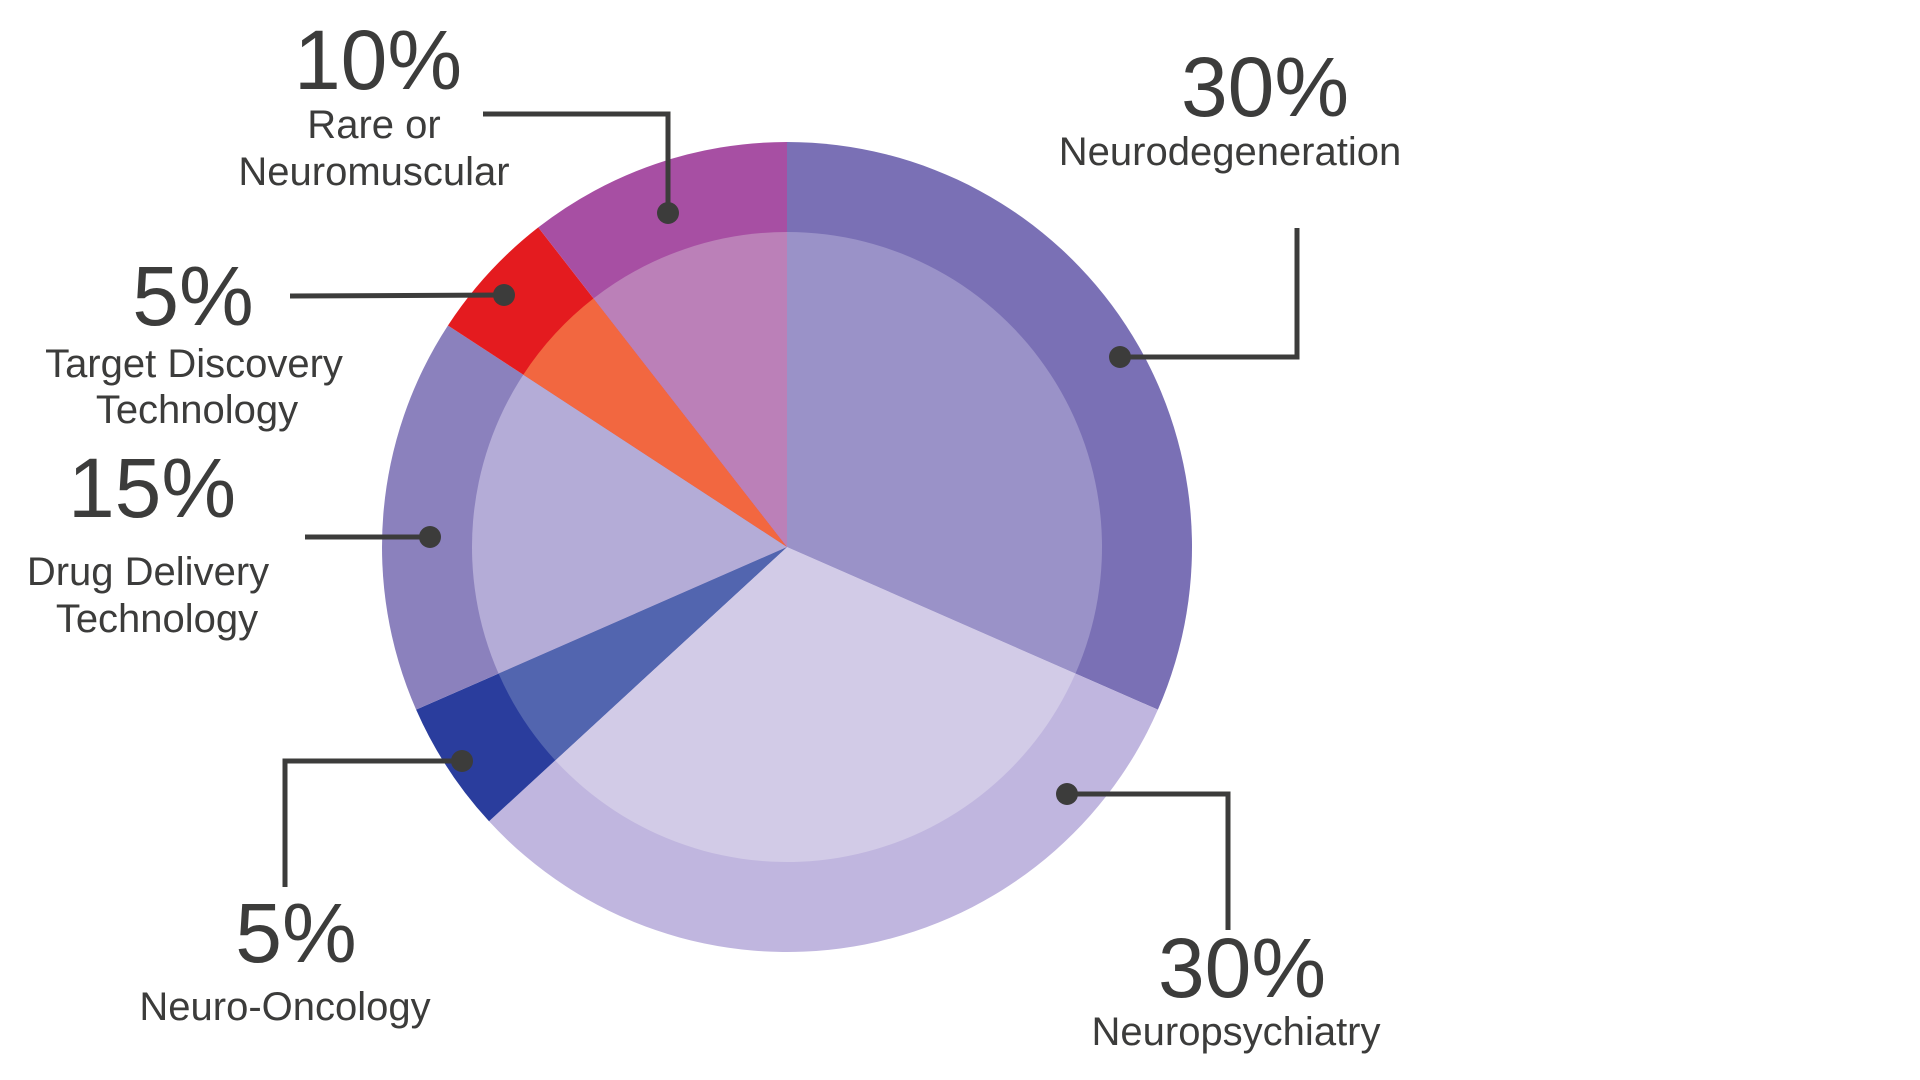  What do you see at coordinates (372, 822) in the screenshot?
I see `leader-line-neuro-oncology` at bounding box center [372, 822].